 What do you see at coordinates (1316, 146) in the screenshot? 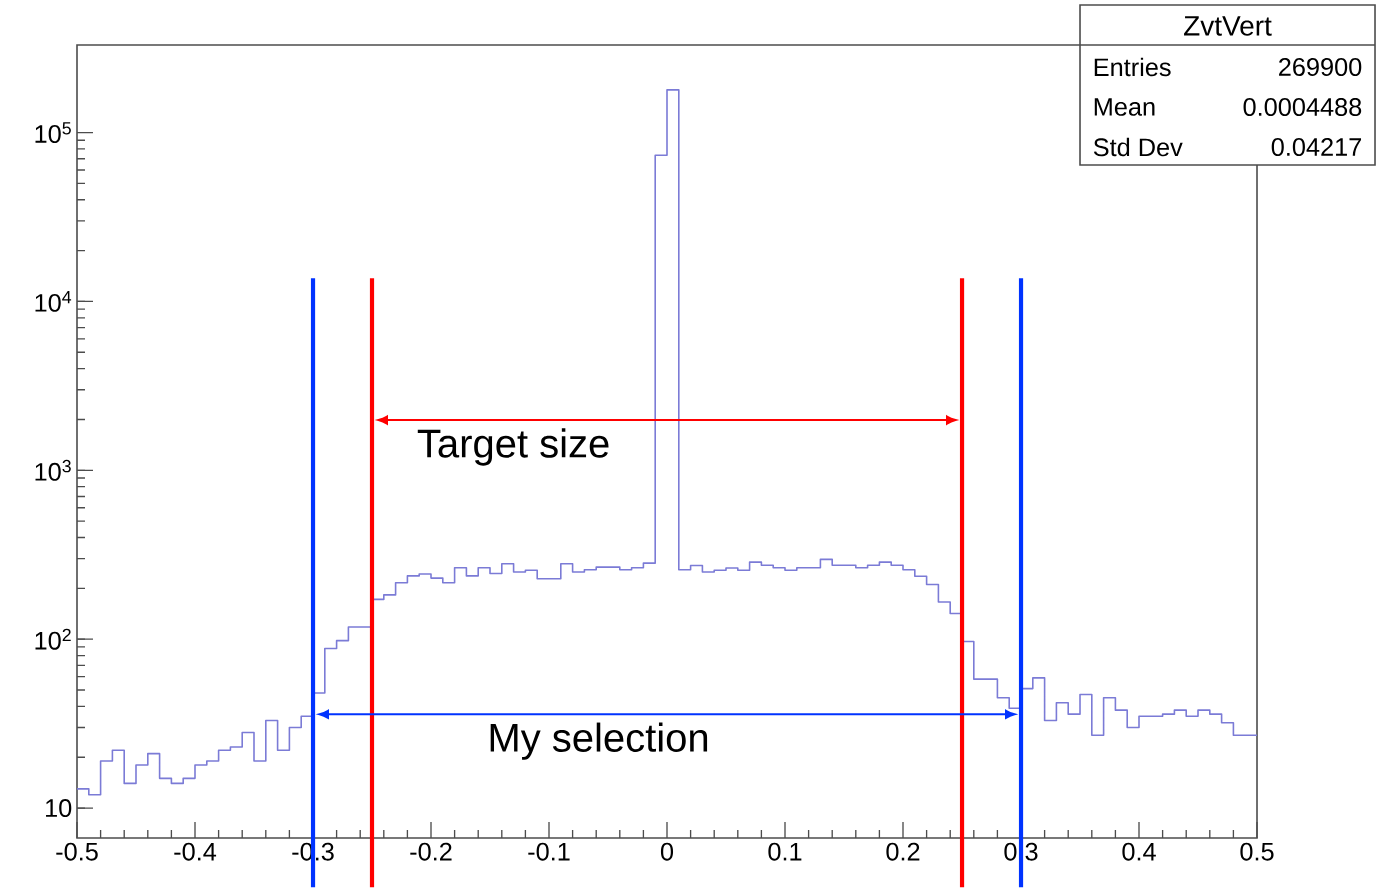
I see `text: 0.04217` at bounding box center [1316, 146].